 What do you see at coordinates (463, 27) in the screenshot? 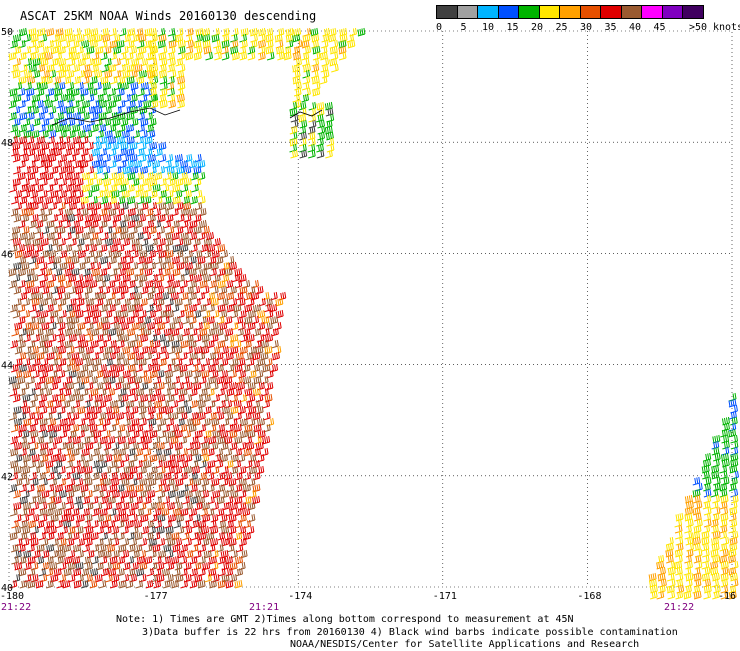
I see `colorbar-label: 5` at bounding box center [463, 27].